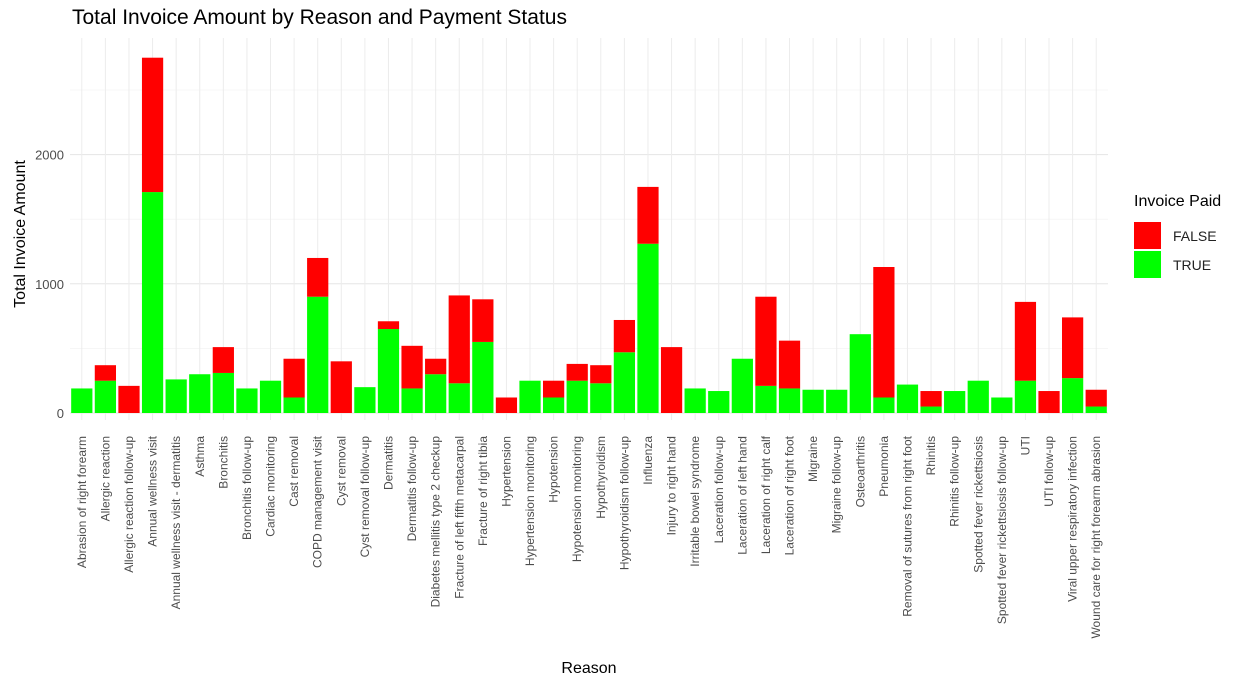  I want to click on x-tick-label: Bronchitis, so click(223, 462).